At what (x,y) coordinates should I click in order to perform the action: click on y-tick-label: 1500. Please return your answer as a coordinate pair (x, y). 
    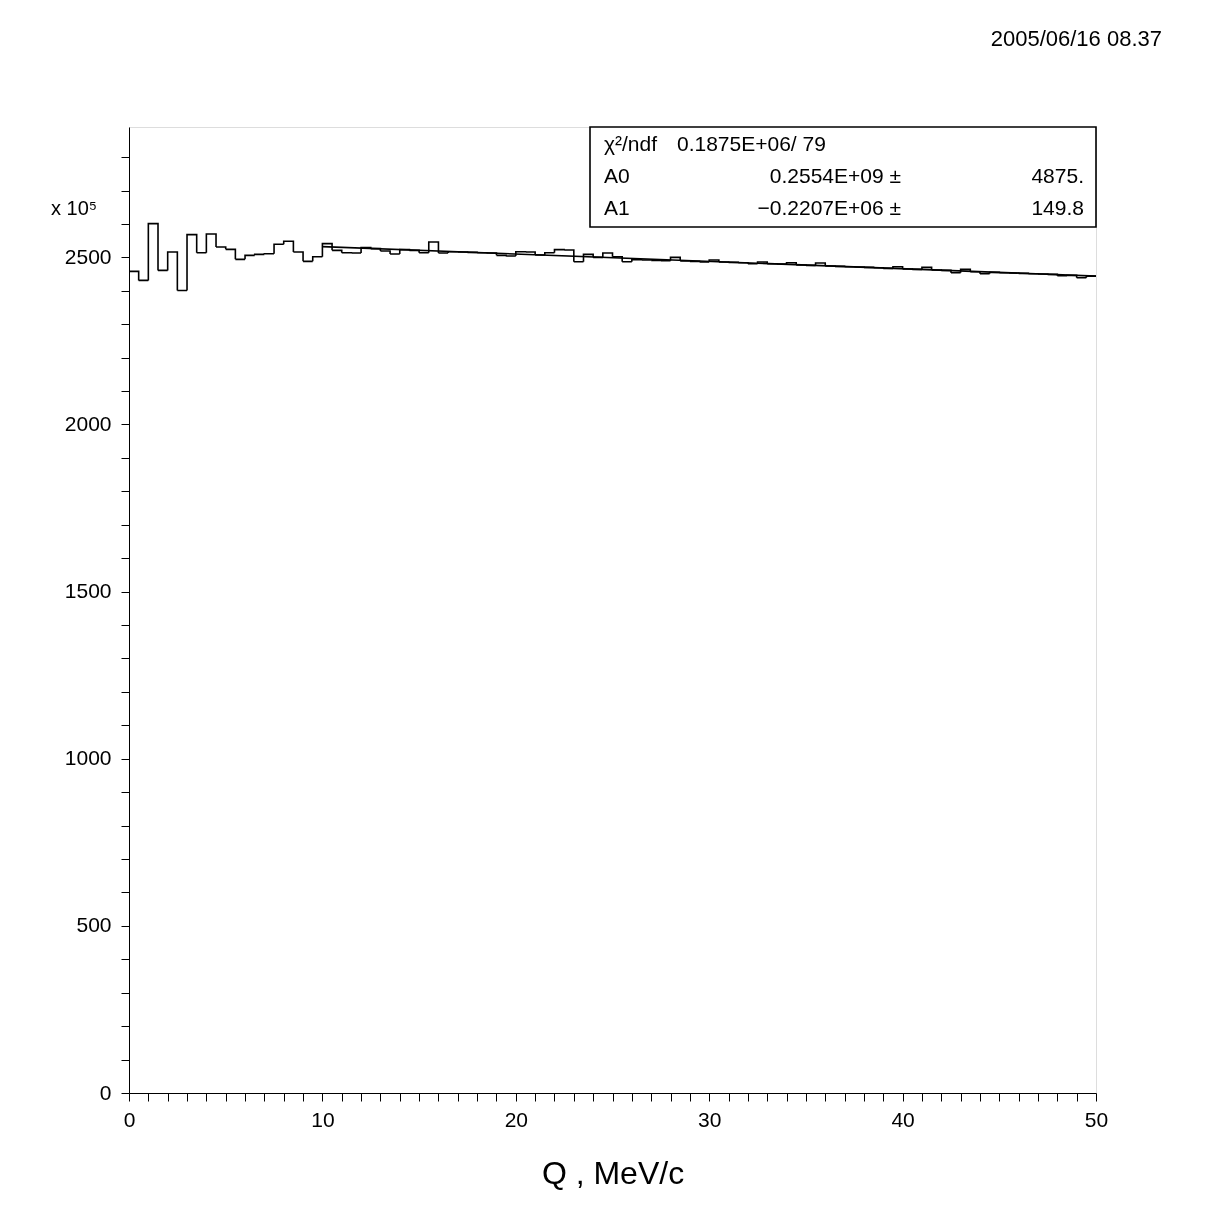
    Looking at the image, I should click on (88, 591).